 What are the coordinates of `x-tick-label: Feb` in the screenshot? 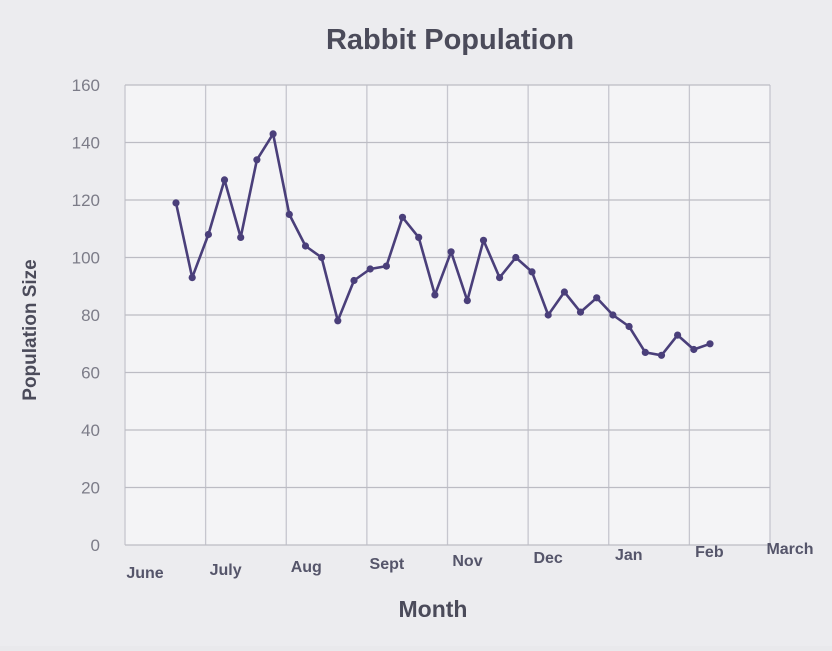 It's located at (709, 552).